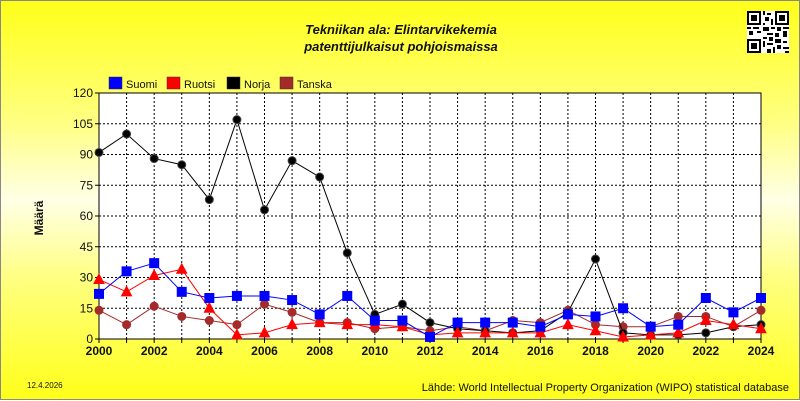 This screenshot has height=401, width=800. What do you see at coordinates (87, 308) in the screenshot?
I see `y-tick-label: 15` at bounding box center [87, 308].